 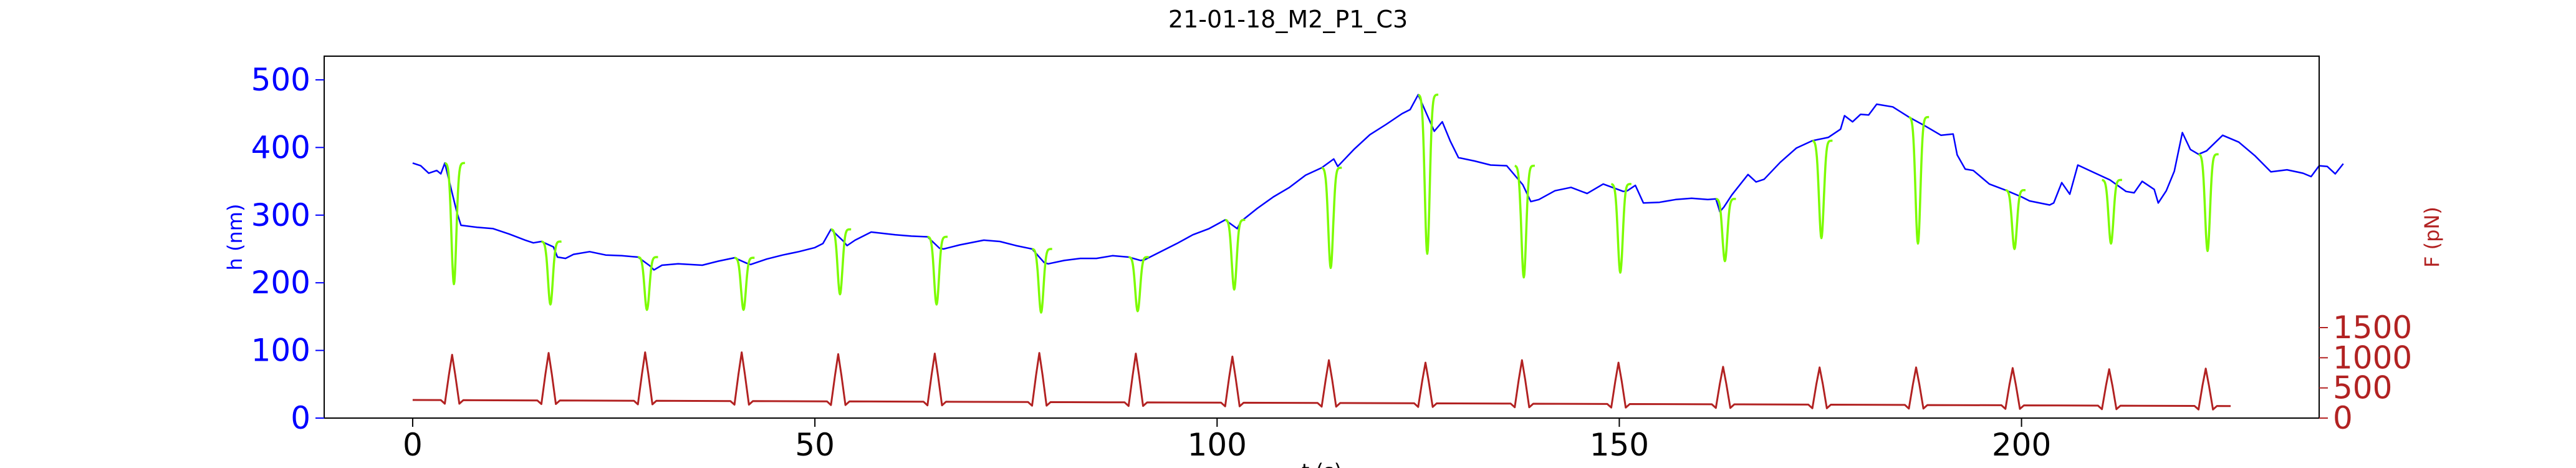 What do you see at coordinates (1322, 463) in the screenshot?
I see `x-axis-label: t (s)` at bounding box center [1322, 463].